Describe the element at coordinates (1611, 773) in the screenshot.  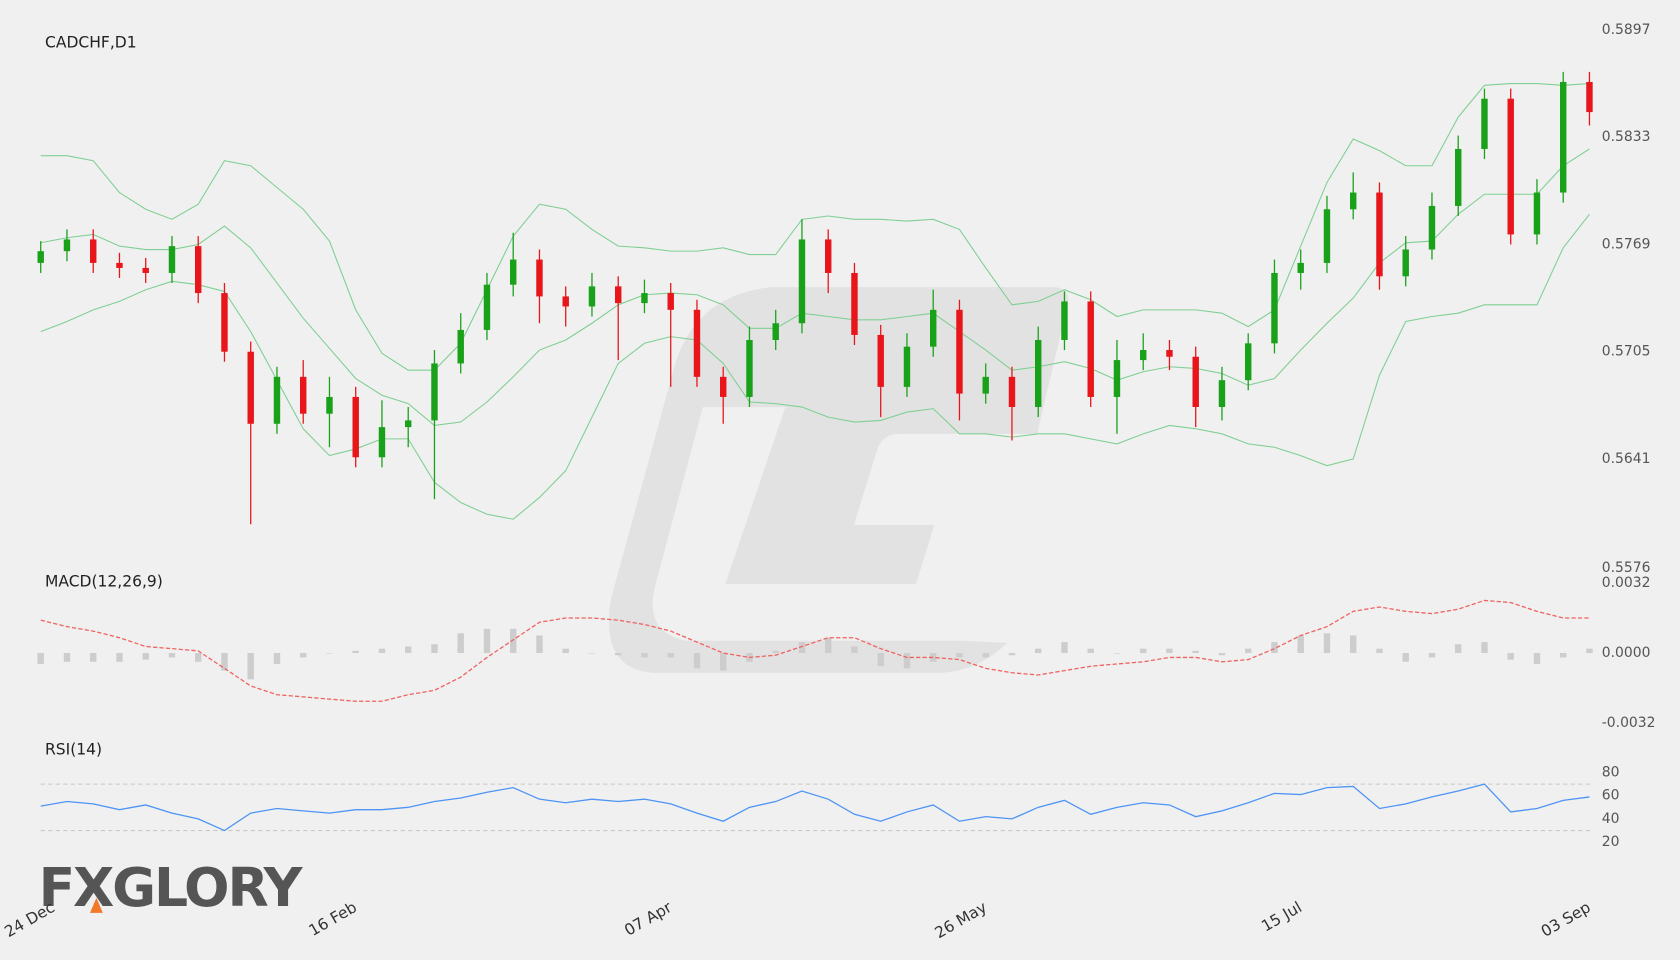
I see `y-tick-label: 80` at that location.